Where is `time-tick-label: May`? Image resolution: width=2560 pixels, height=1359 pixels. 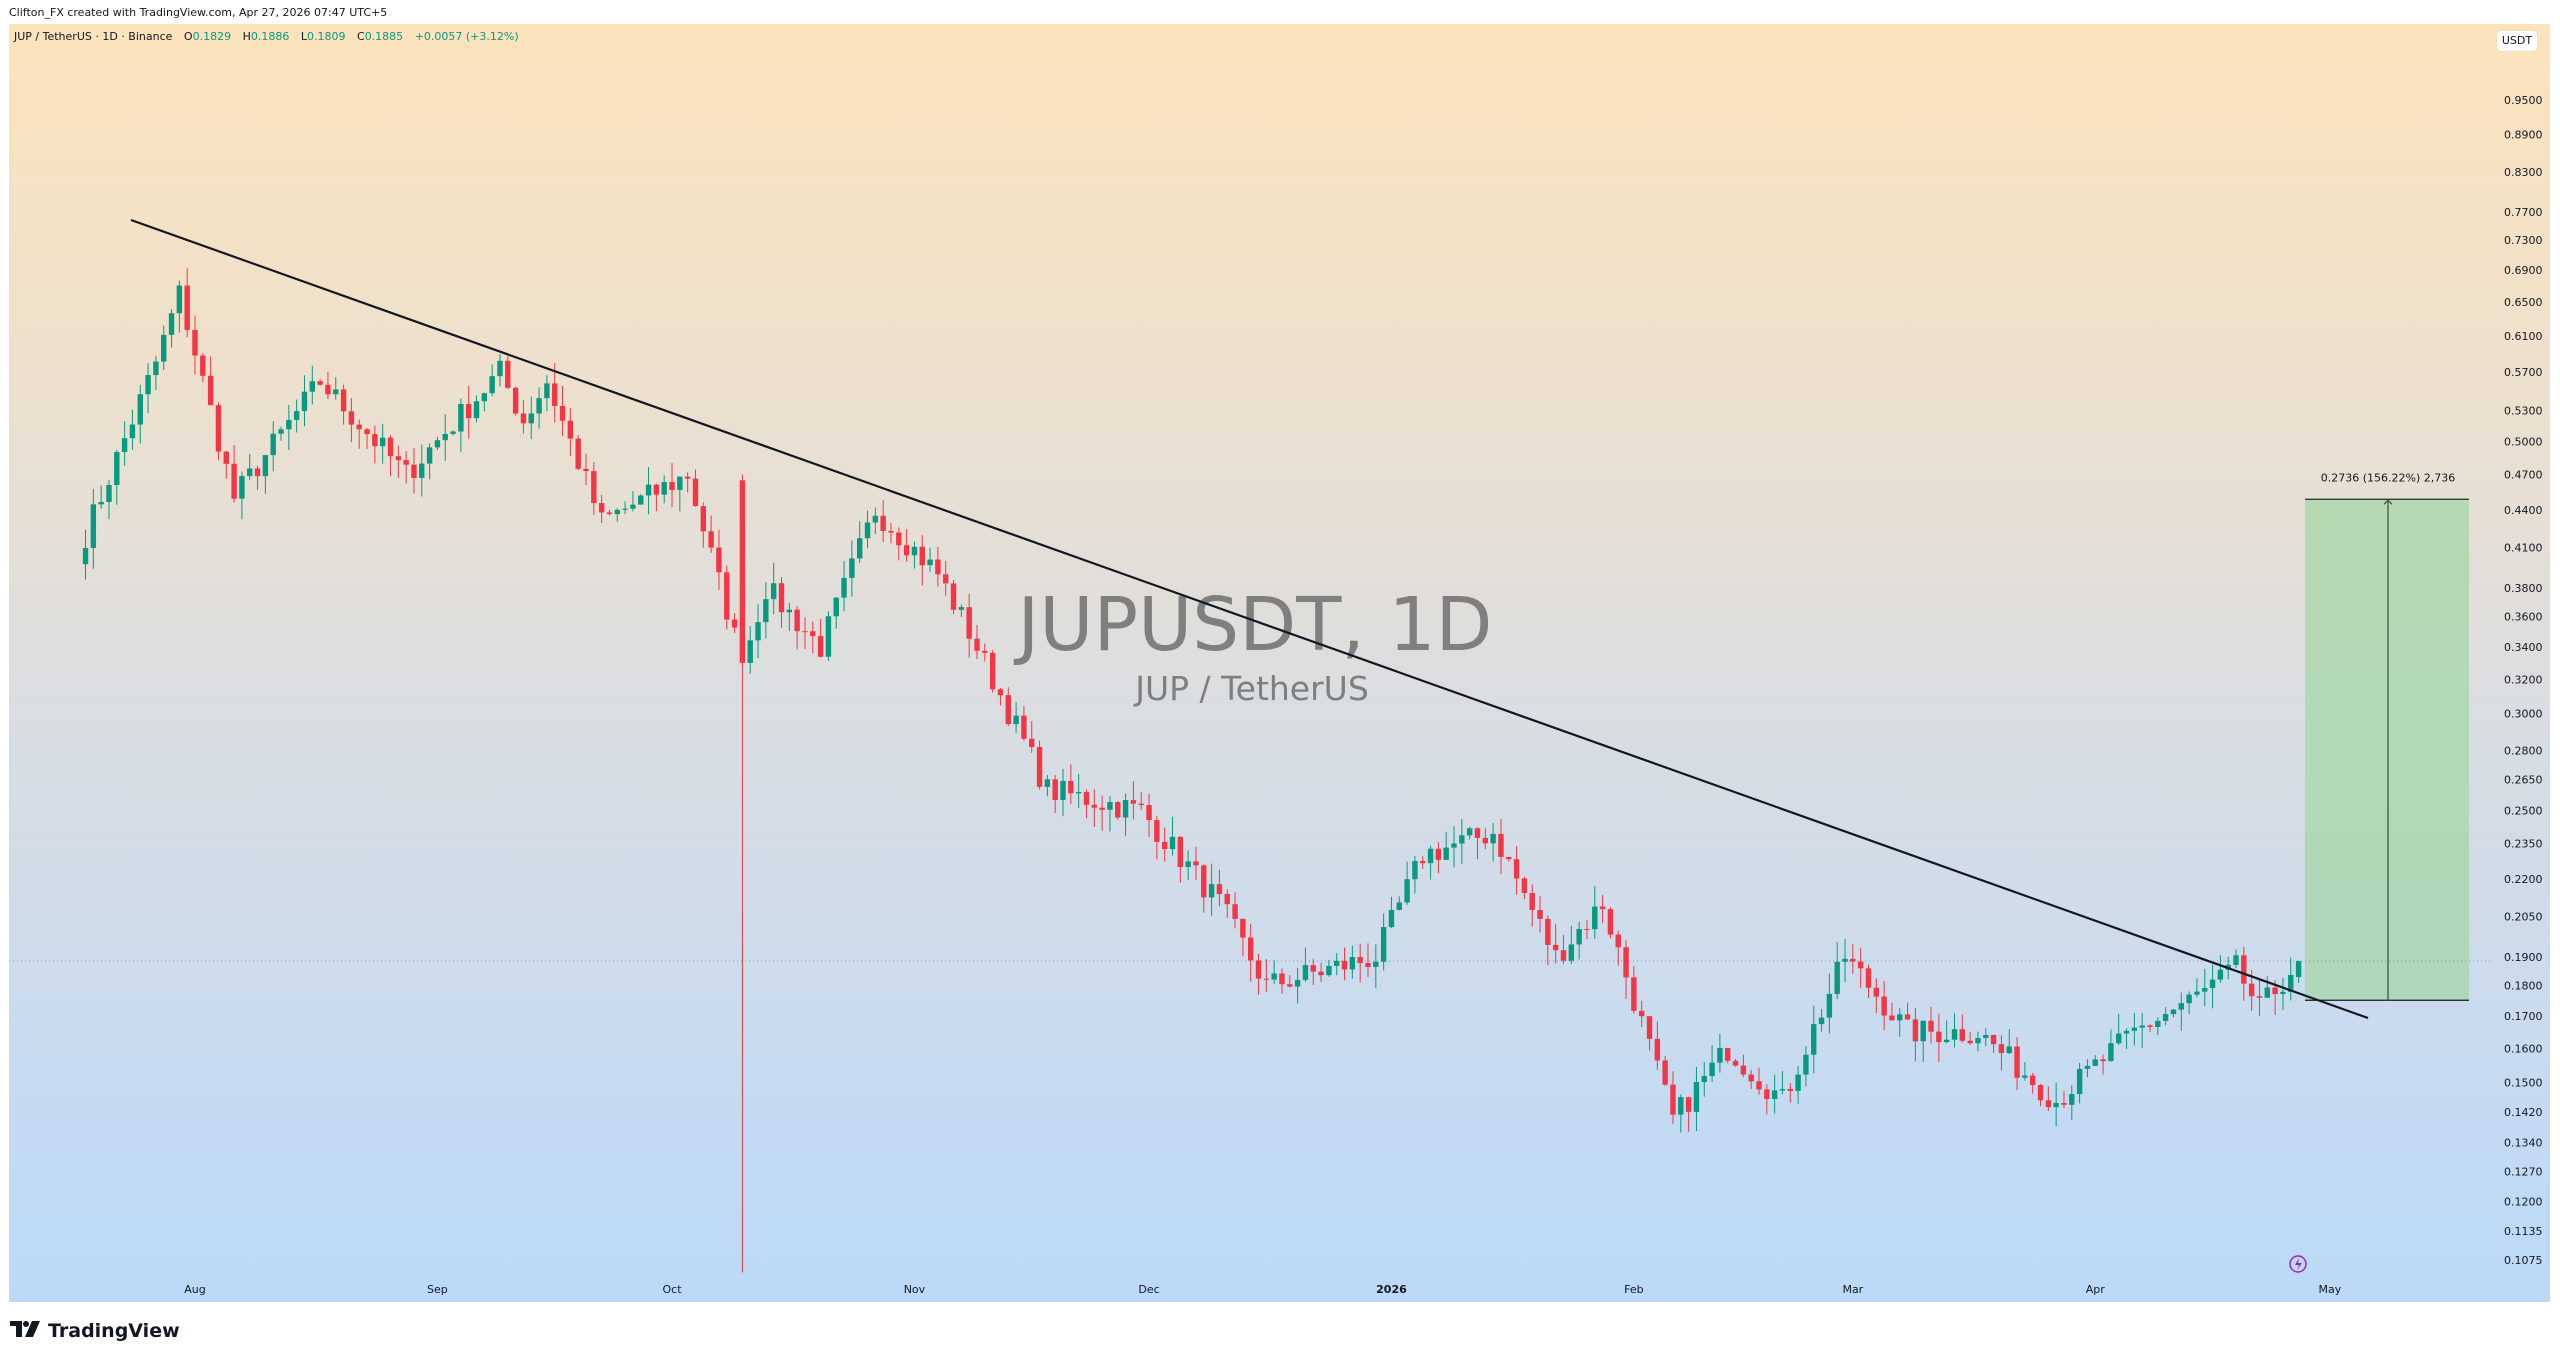
time-tick-label: May is located at coordinates (2329, 1289).